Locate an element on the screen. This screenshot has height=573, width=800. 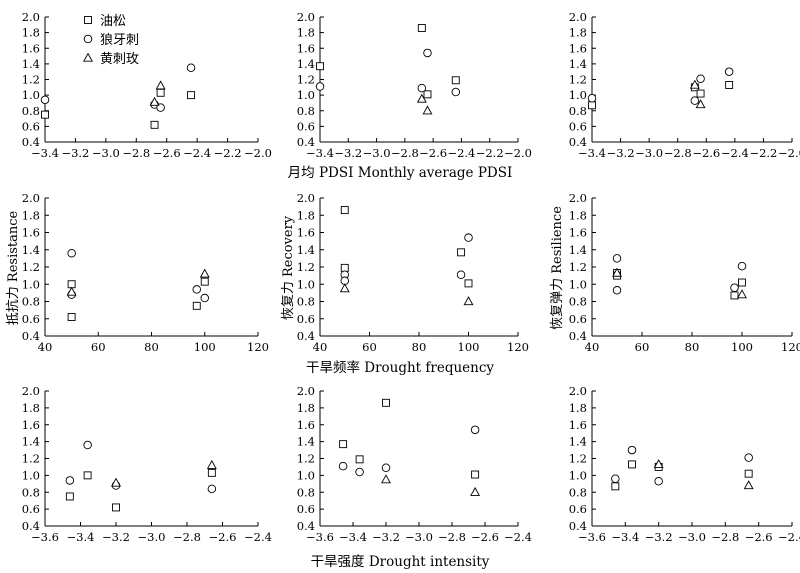
x-tick-label: 120 is located at coordinates (790, 347).